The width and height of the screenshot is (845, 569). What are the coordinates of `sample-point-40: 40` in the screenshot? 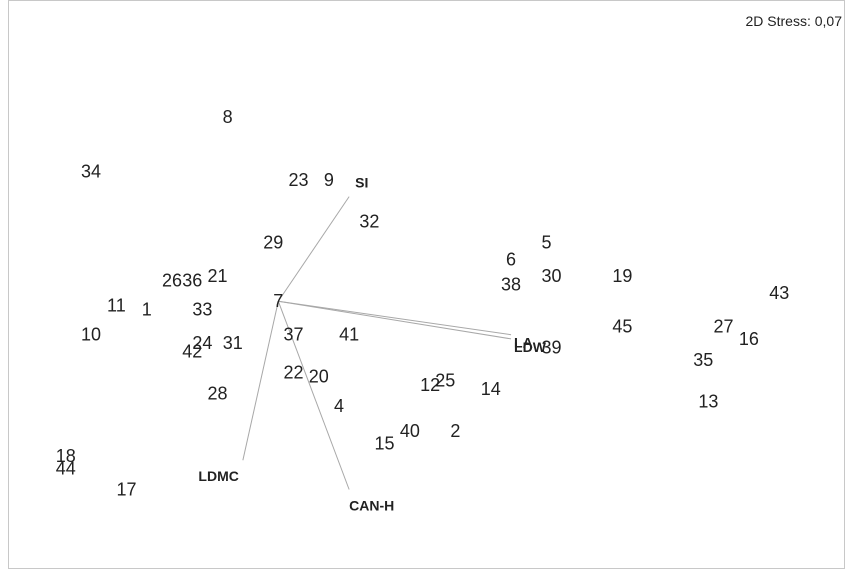 It's located at (410, 431).